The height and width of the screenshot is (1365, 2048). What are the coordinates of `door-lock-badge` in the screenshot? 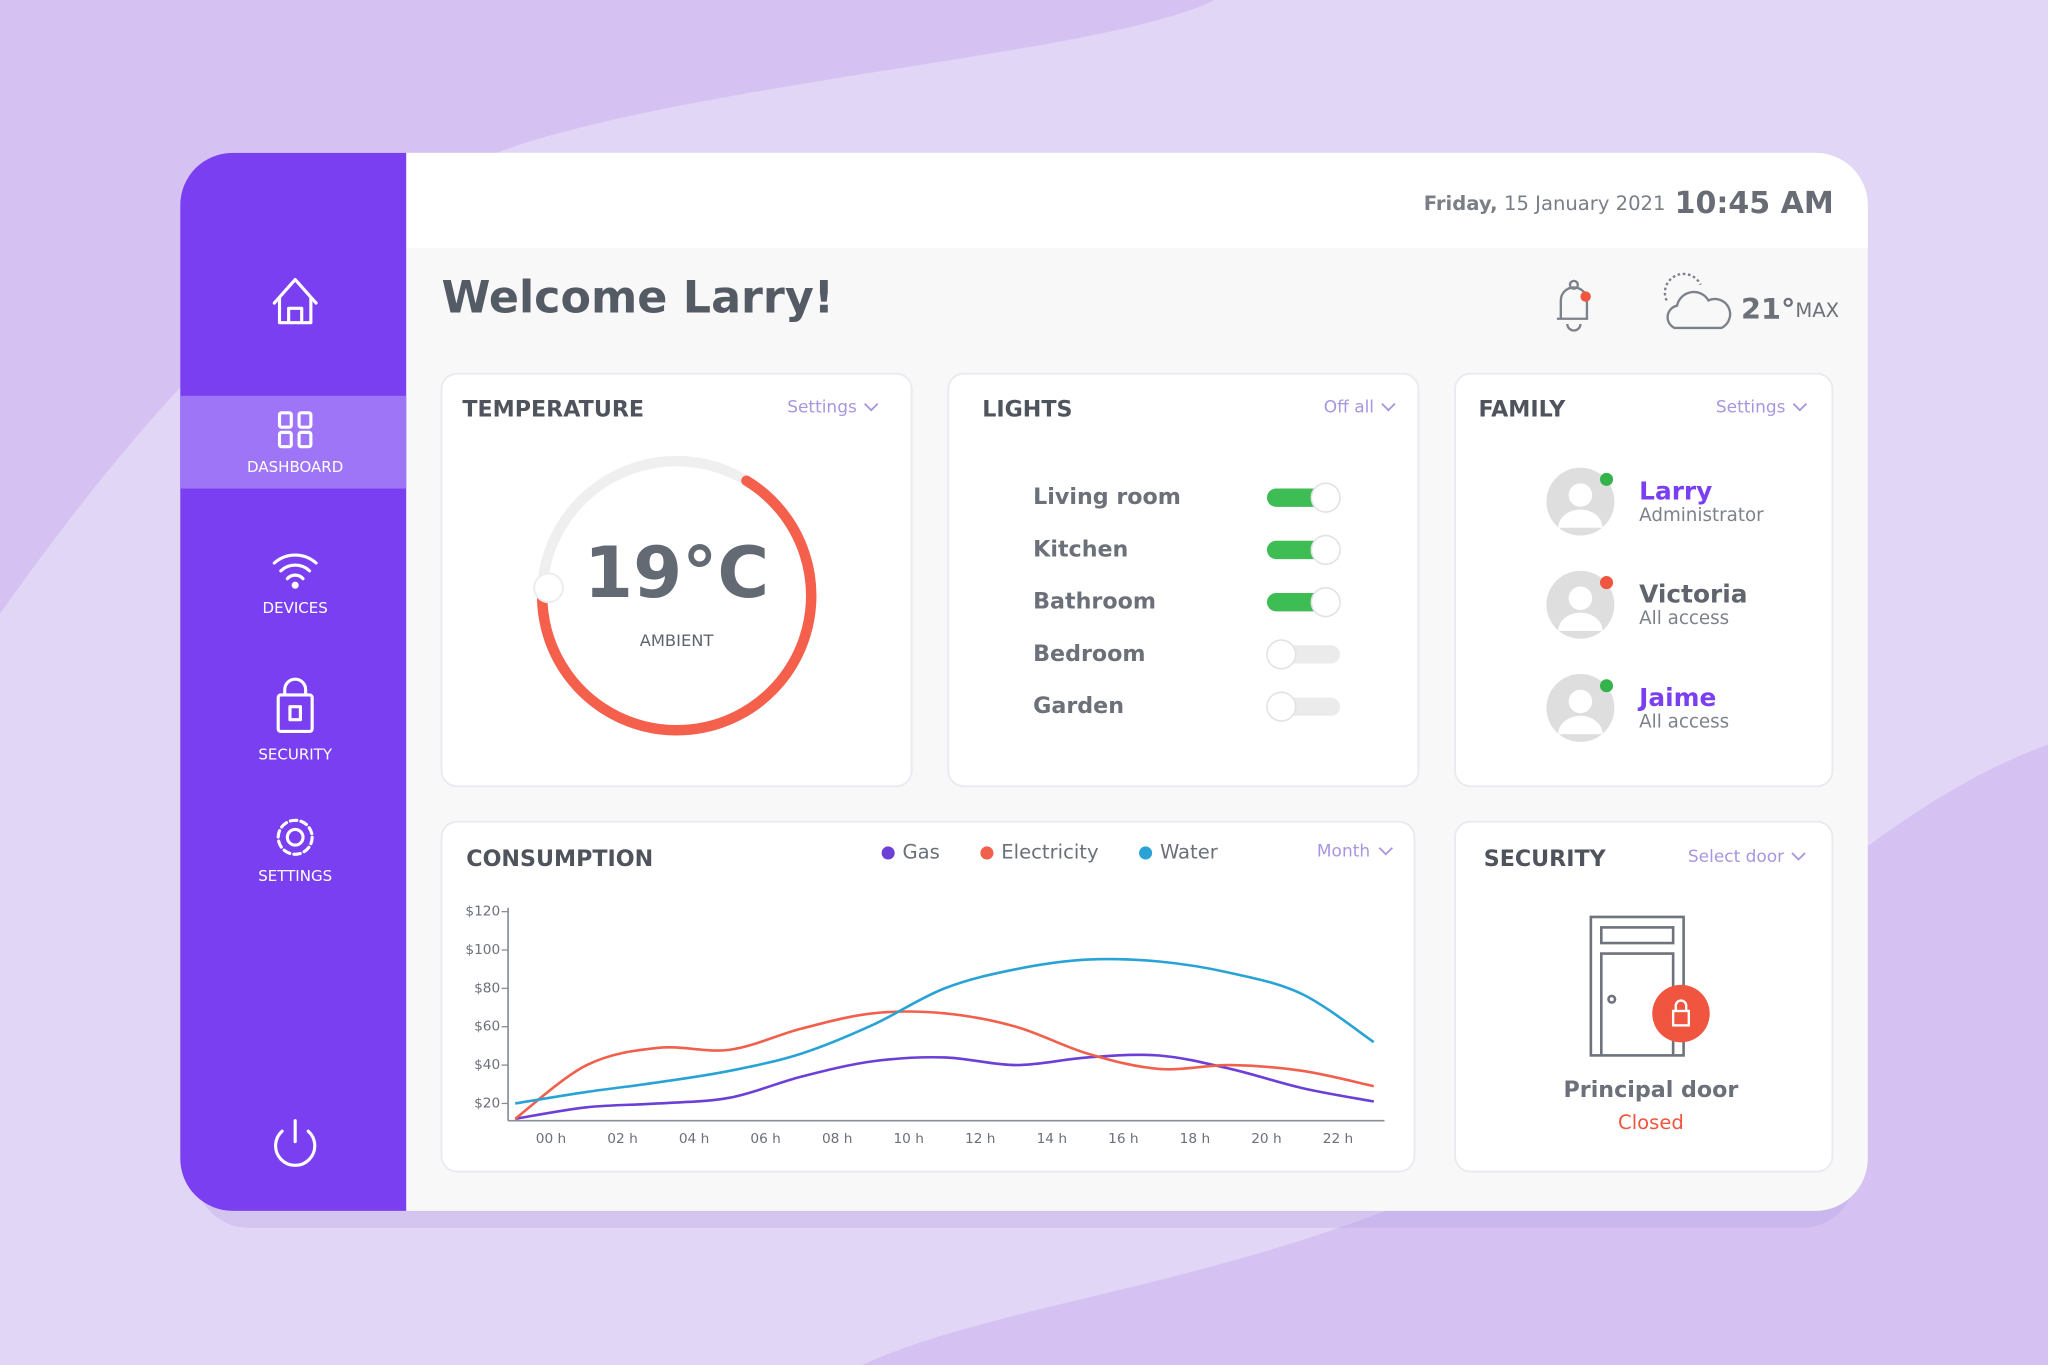 It's located at (1681, 1013).